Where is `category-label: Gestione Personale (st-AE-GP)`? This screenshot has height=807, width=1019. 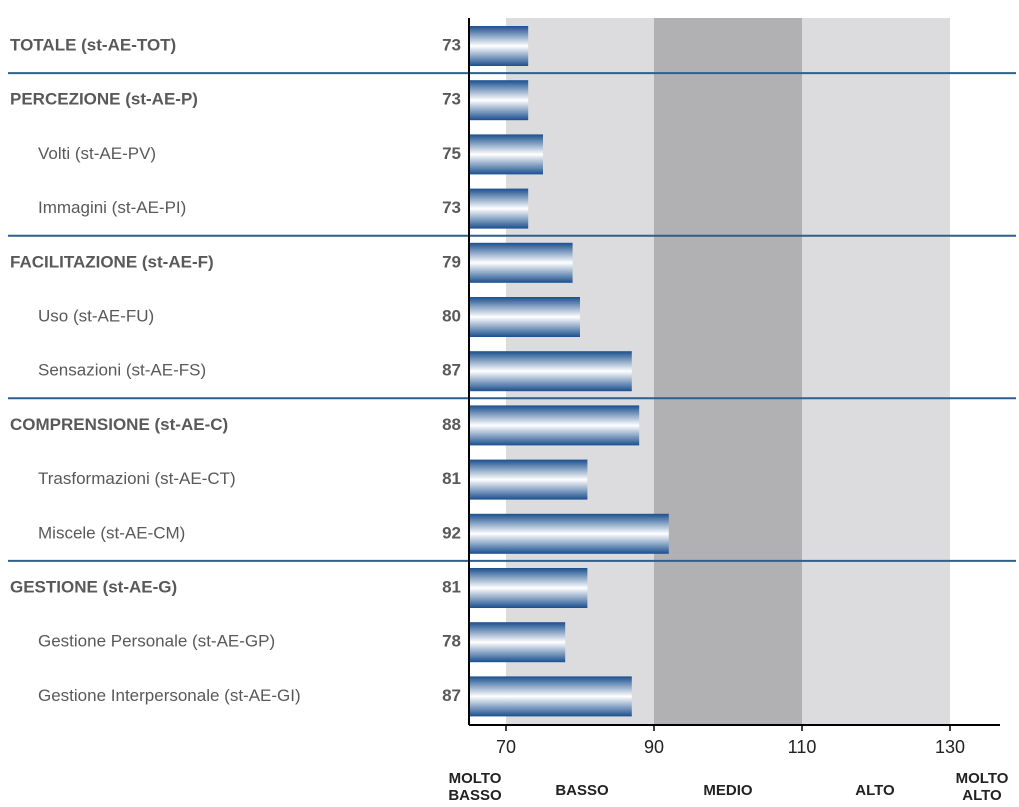
category-label: Gestione Personale (st-AE-GP) is located at coordinates (156, 641).